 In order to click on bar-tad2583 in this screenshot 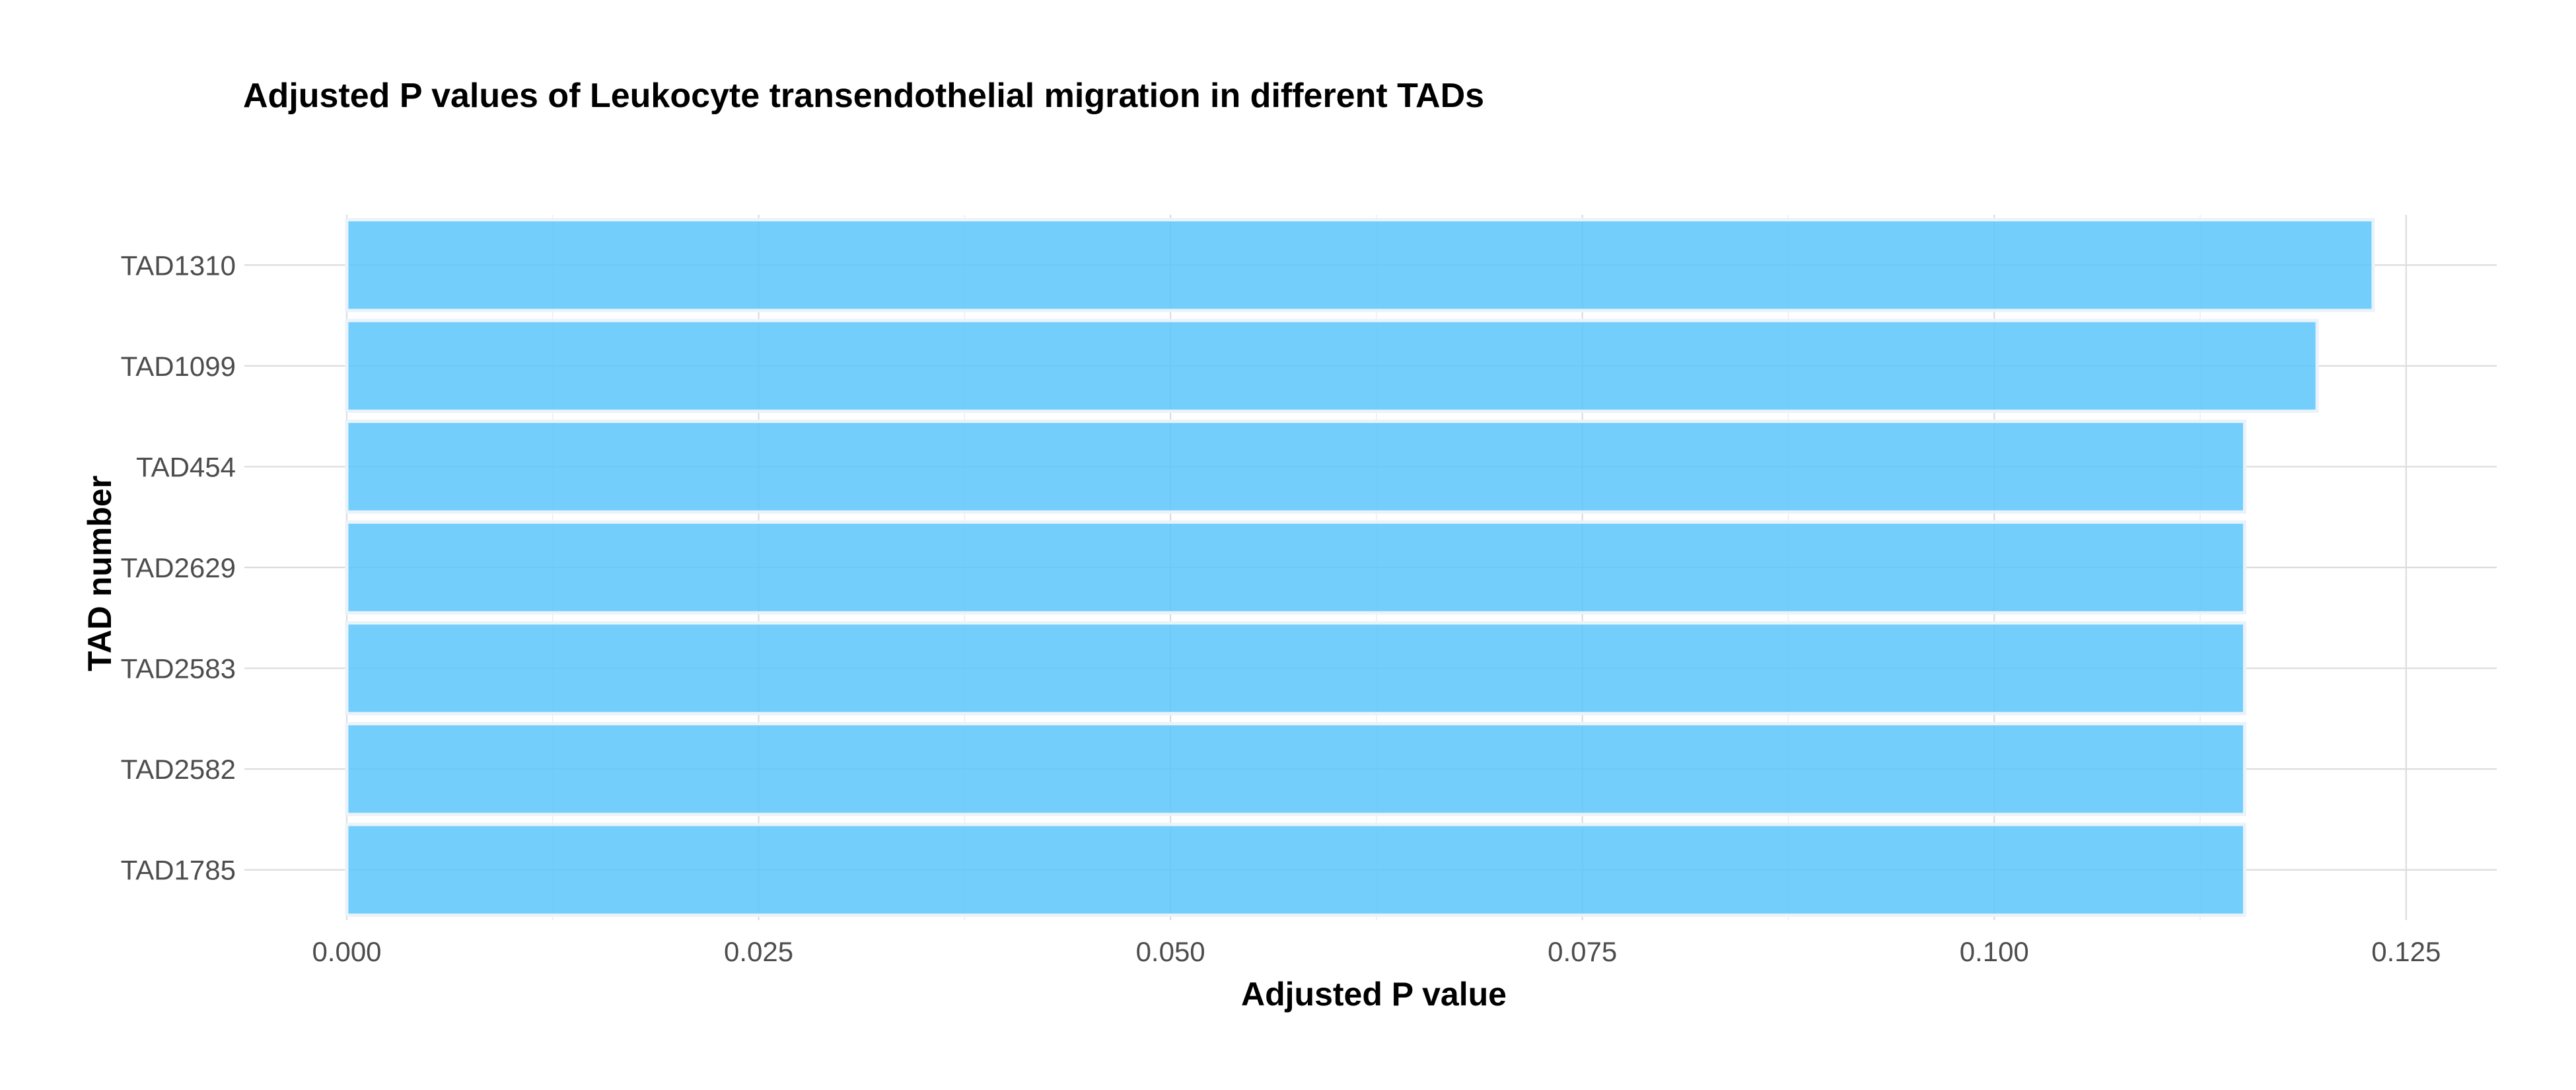, I will do `click(1296, 668)`.